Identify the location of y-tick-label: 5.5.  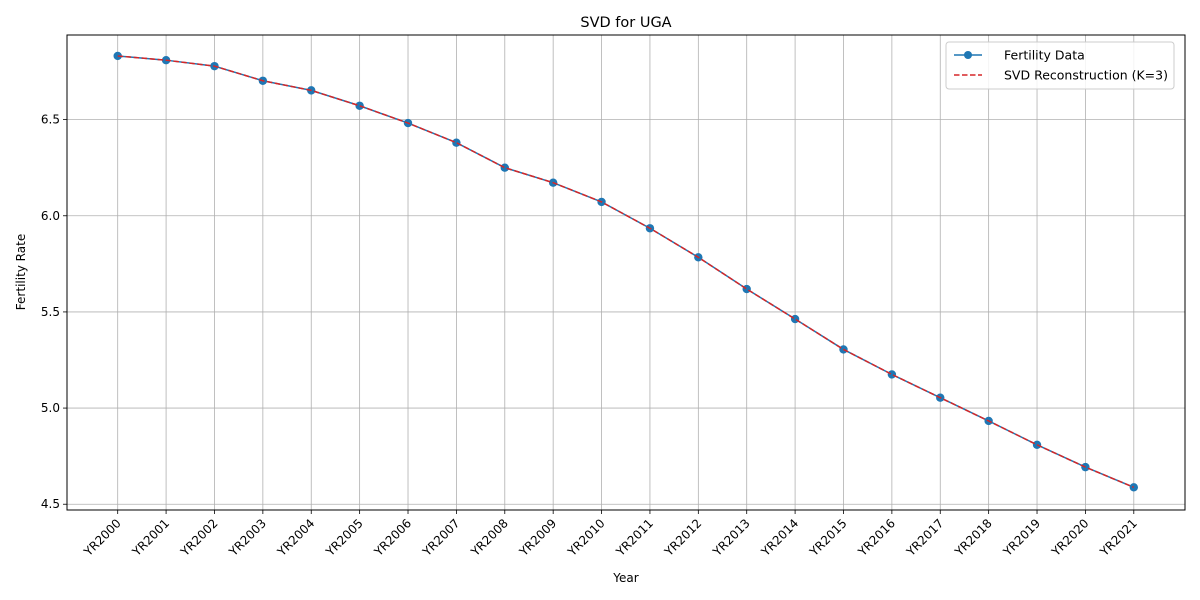
(50, 312).